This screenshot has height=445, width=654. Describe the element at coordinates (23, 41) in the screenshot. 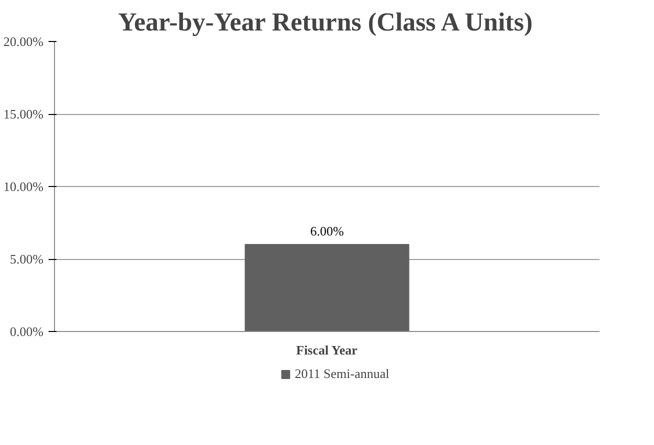

I see `y-tick-label: 20.00%` at that location.